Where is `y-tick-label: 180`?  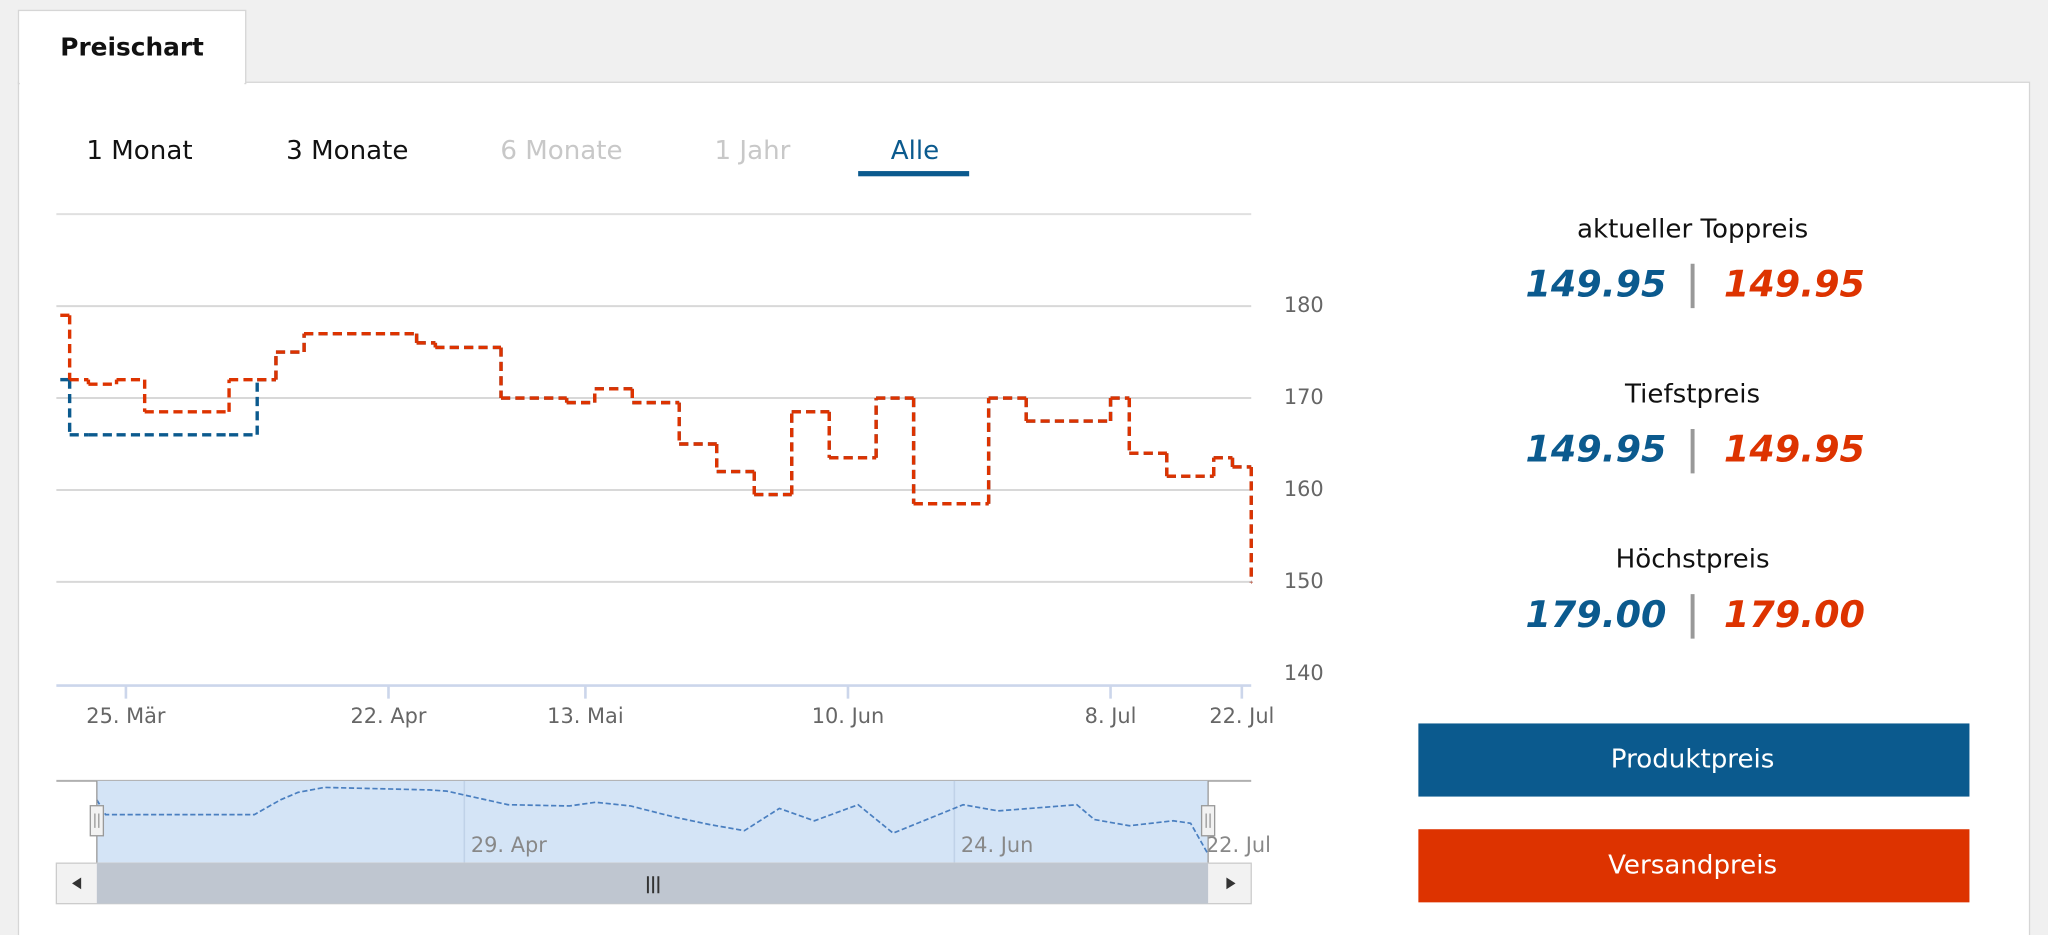 y-tick-label: 180 is located at coordinates (1304, 305).